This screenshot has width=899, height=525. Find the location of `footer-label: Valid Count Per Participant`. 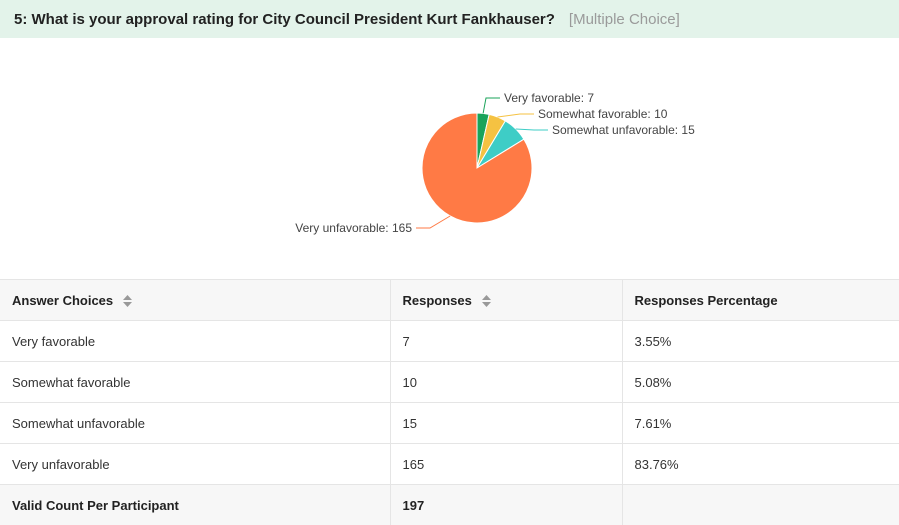

footer-label: Valid Count Per Participant is located at coordinates (195, 504).